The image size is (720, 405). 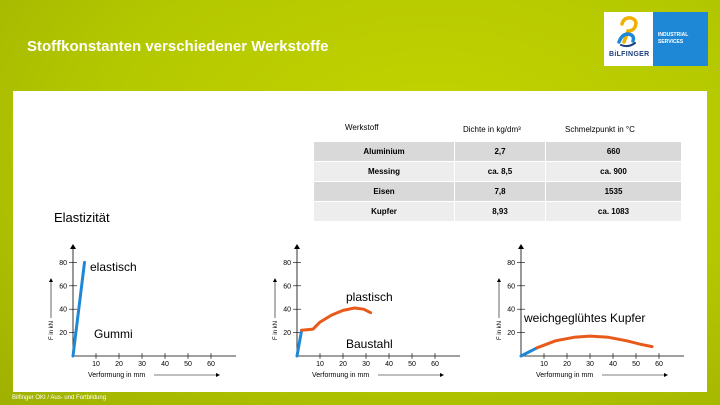 I want to click on chart-annotation: Baustahl, so click(x=369, y=344).